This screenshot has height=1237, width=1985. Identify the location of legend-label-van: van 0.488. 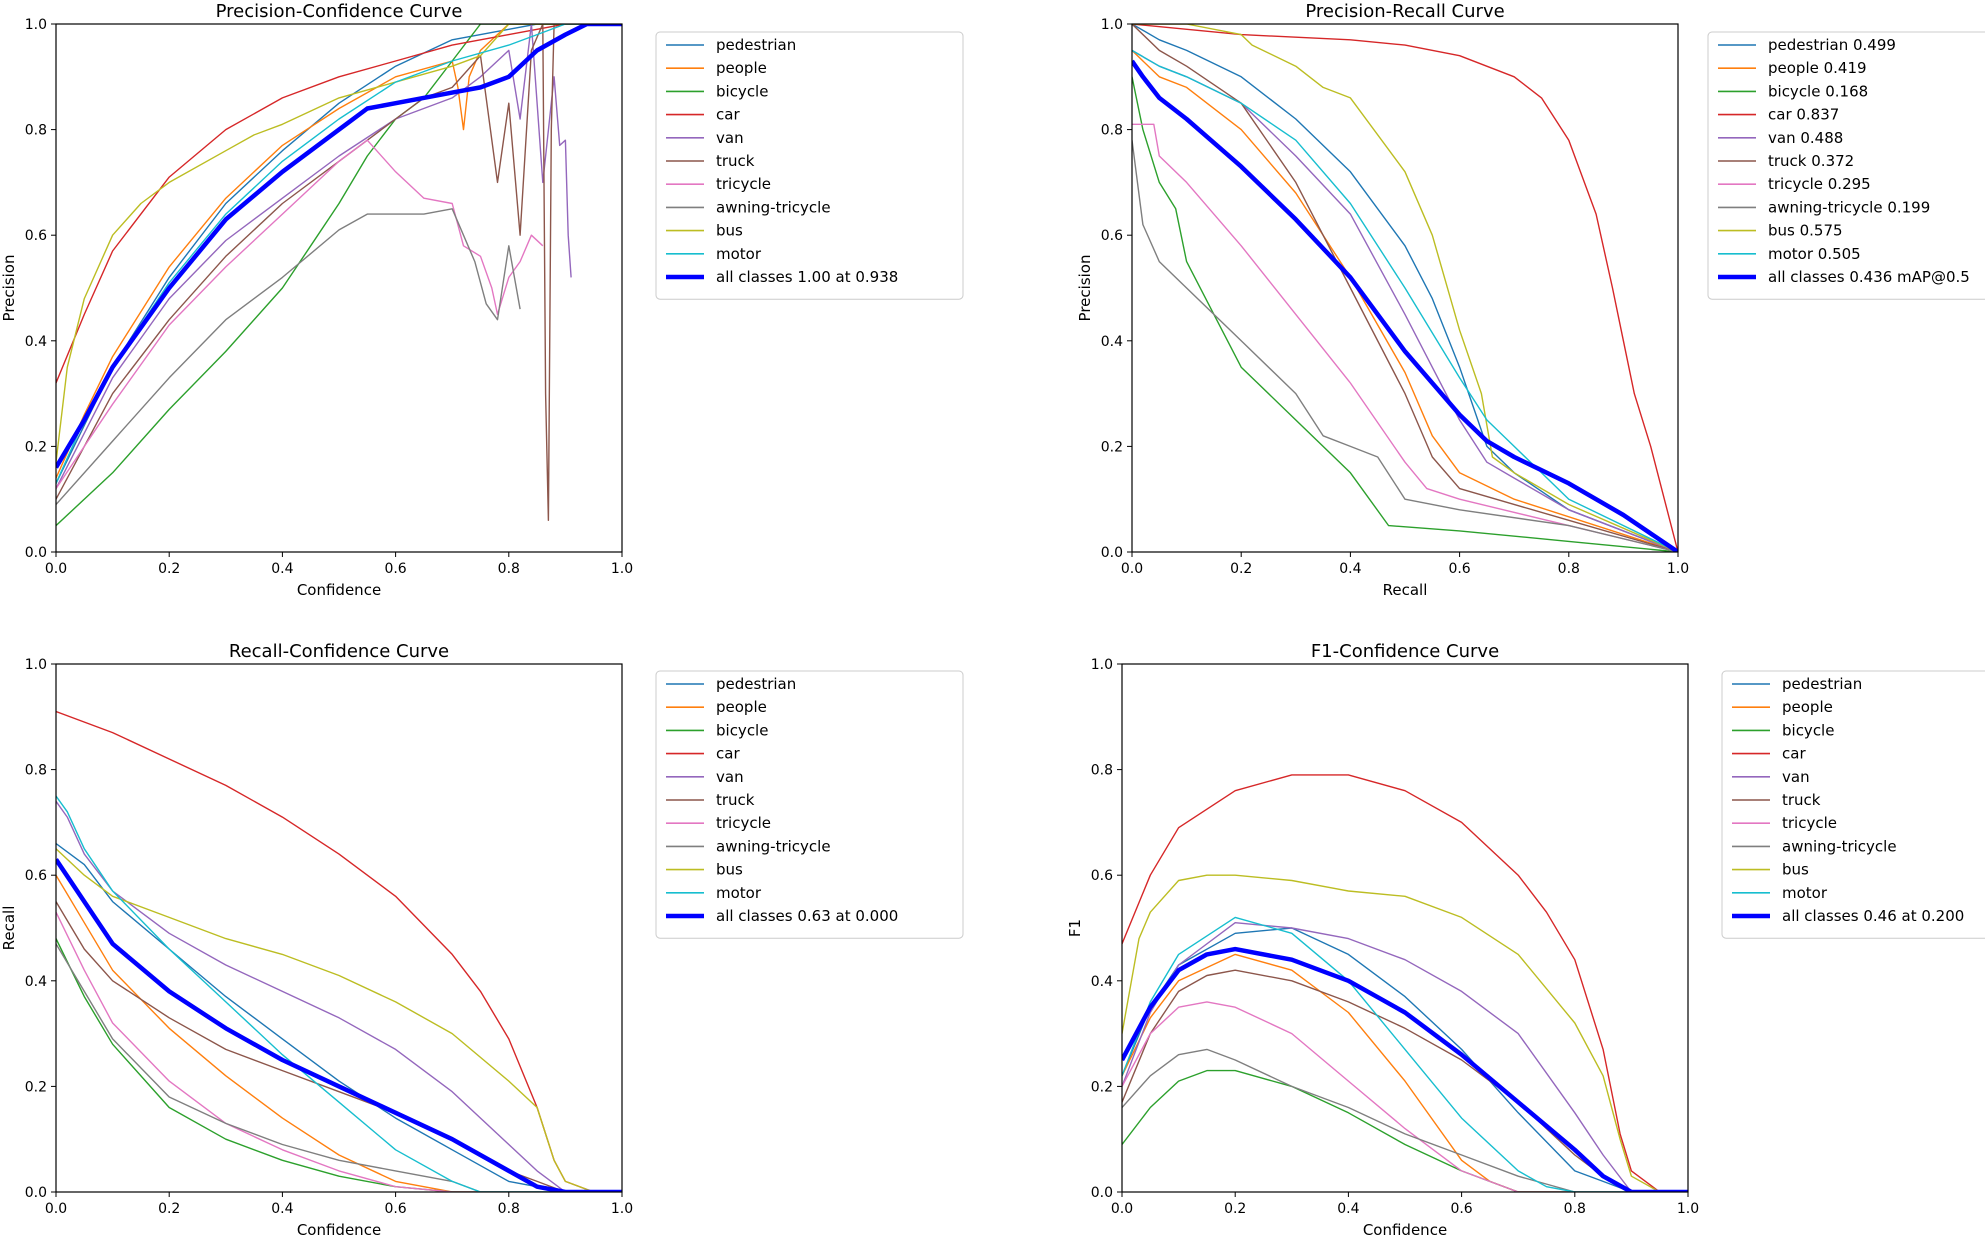
(1805, 138).